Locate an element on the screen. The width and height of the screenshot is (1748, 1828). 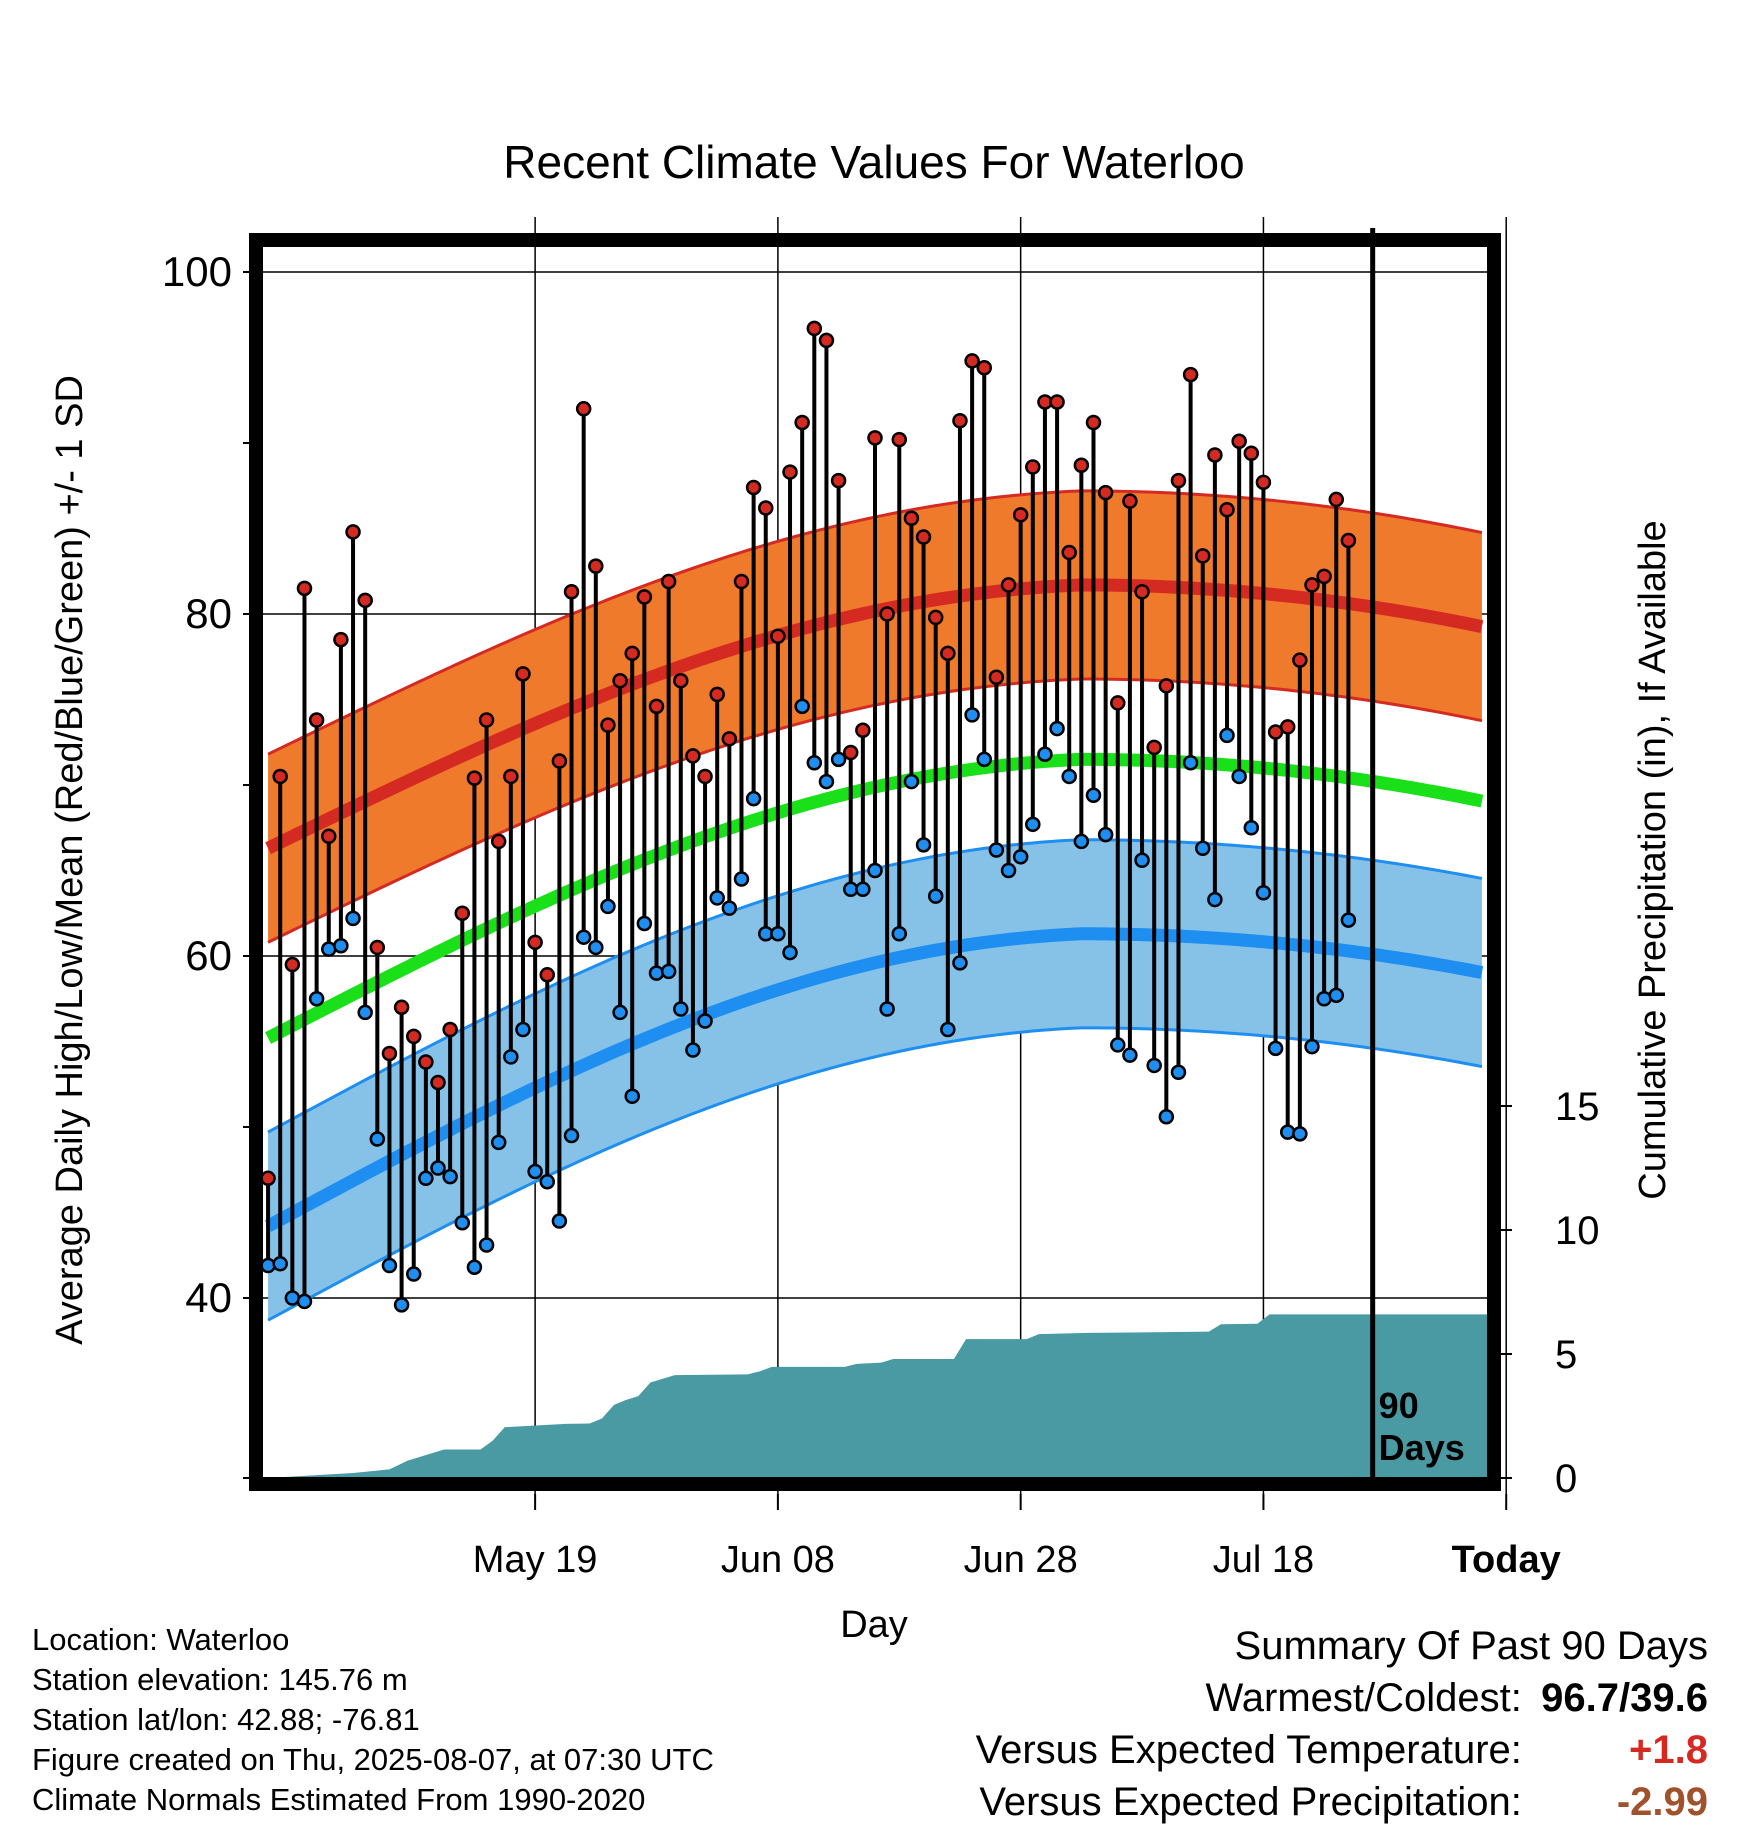
summary-temp: Versus Expected Temperature: +1.8 is located at coordinates (1278, 1750).